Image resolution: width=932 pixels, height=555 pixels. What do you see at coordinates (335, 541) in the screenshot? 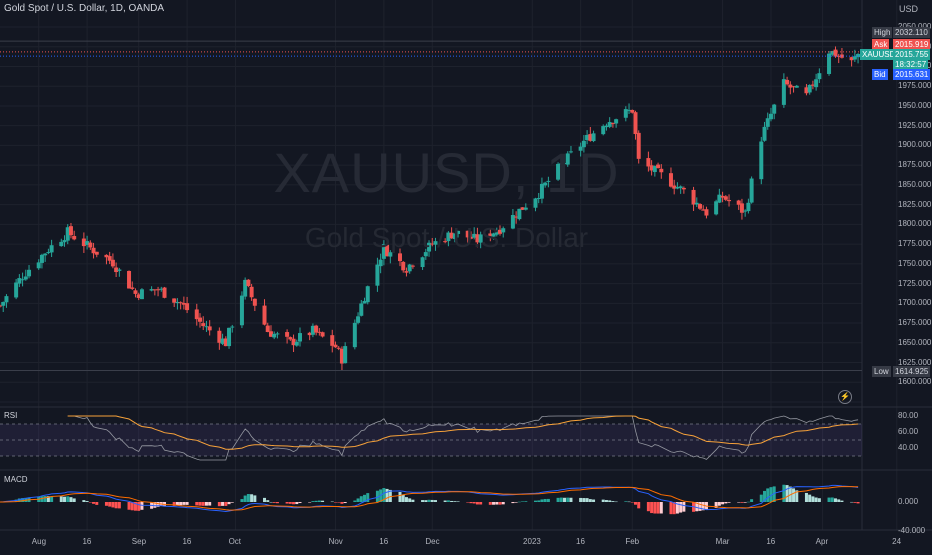
I see `time-tick-label: Nov` at bounding box center [335, 541].